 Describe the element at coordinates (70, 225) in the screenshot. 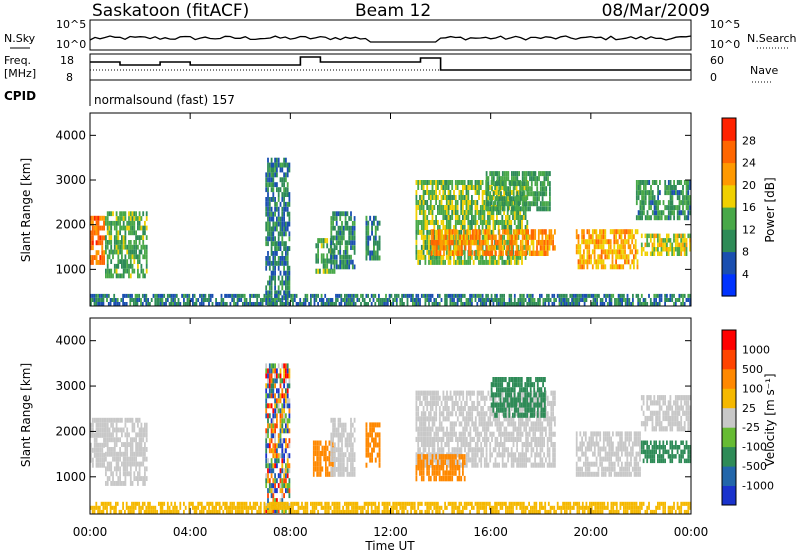

I see `y-tick-label: 2000` at that location.